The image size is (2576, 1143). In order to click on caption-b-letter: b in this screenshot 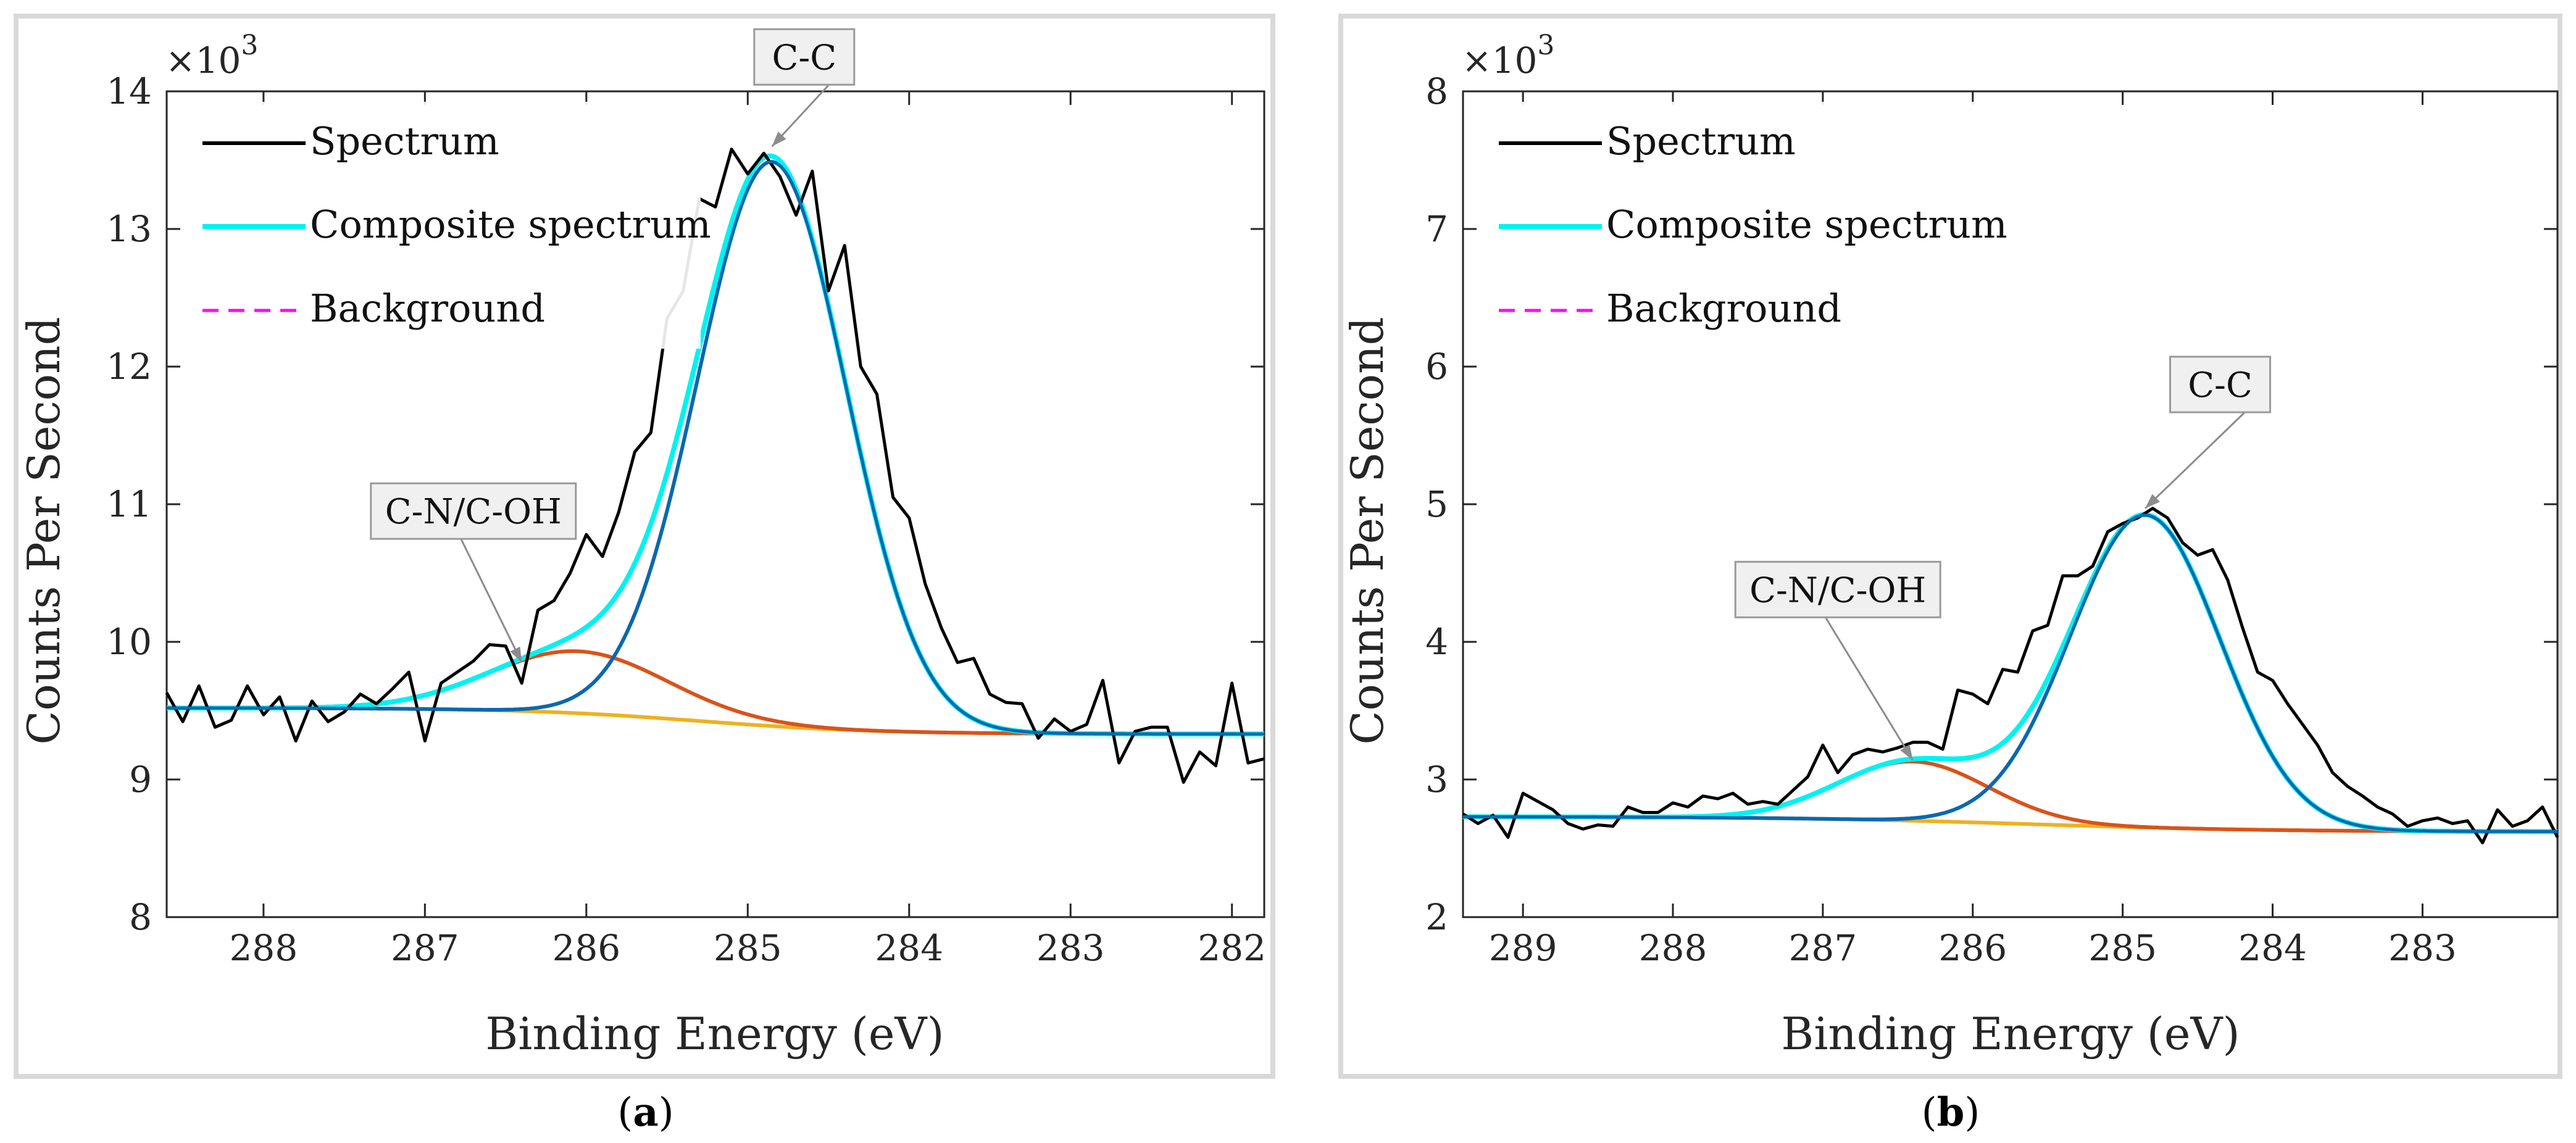, I will do `click(1951, 1112)`.